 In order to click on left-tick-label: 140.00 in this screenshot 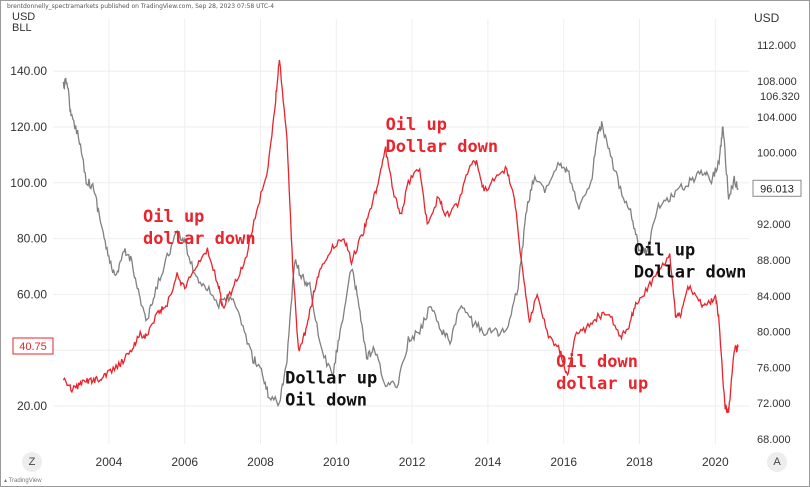, I will do `click(28, 71)`.